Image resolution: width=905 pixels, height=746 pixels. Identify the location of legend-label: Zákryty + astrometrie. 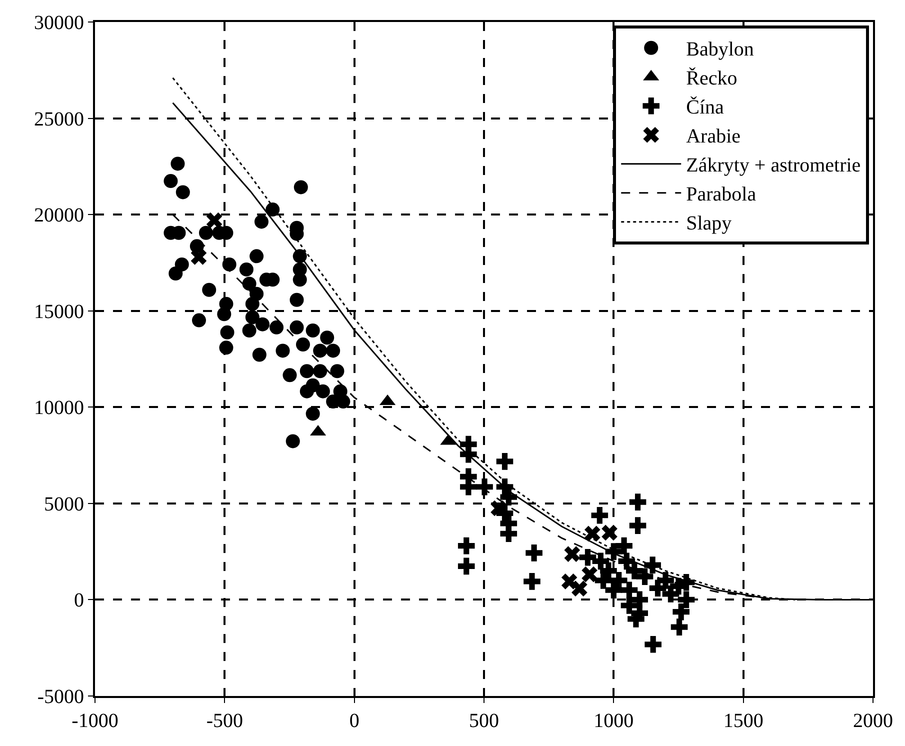
(773, 165).